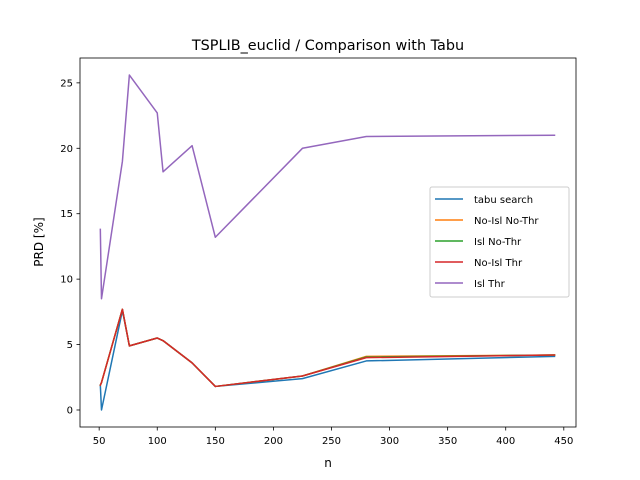  Describe the element at coordinates (503, 200) in the screenshot. I see `legend-label-1: tabu search` at that location.